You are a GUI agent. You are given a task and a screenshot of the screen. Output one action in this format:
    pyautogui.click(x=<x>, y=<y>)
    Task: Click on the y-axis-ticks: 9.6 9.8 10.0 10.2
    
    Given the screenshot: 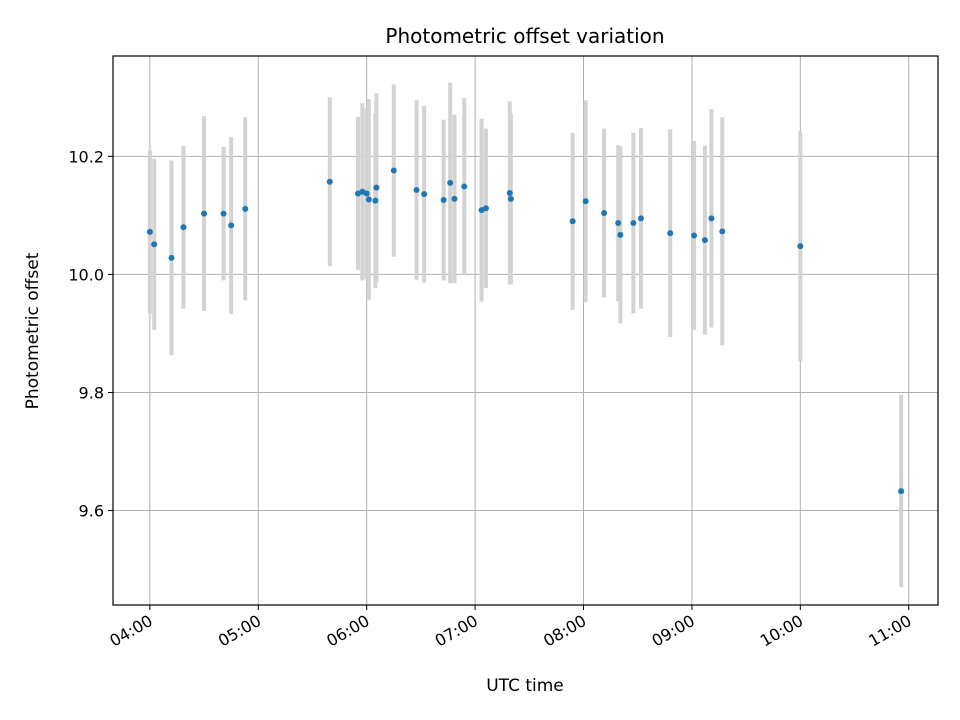 What is the action you would take?
    pyautogui.click(x=90, y=334)
    